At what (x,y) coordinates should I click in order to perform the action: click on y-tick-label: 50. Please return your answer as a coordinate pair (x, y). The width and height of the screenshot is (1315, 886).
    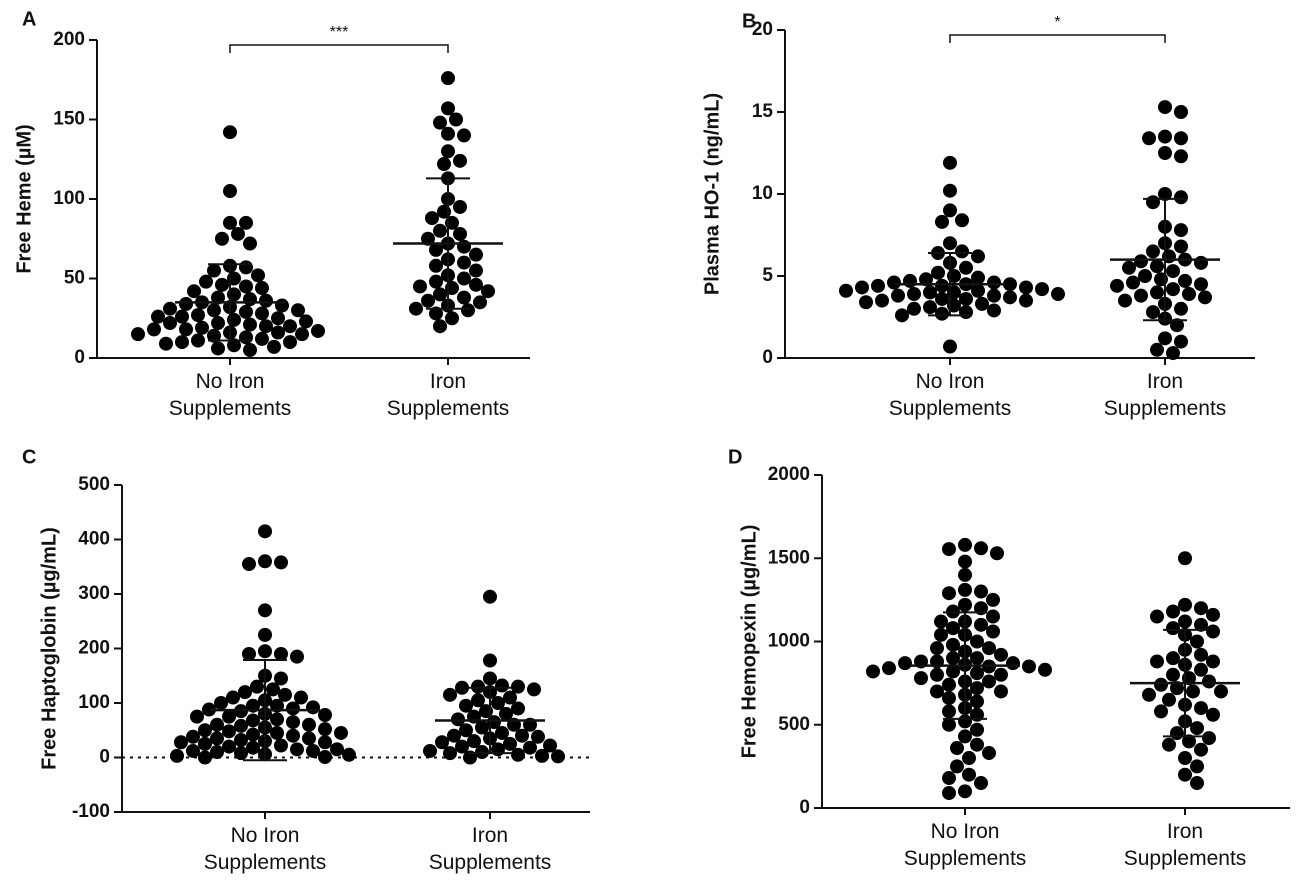
    Looking at the image, I should click on (74, 278).